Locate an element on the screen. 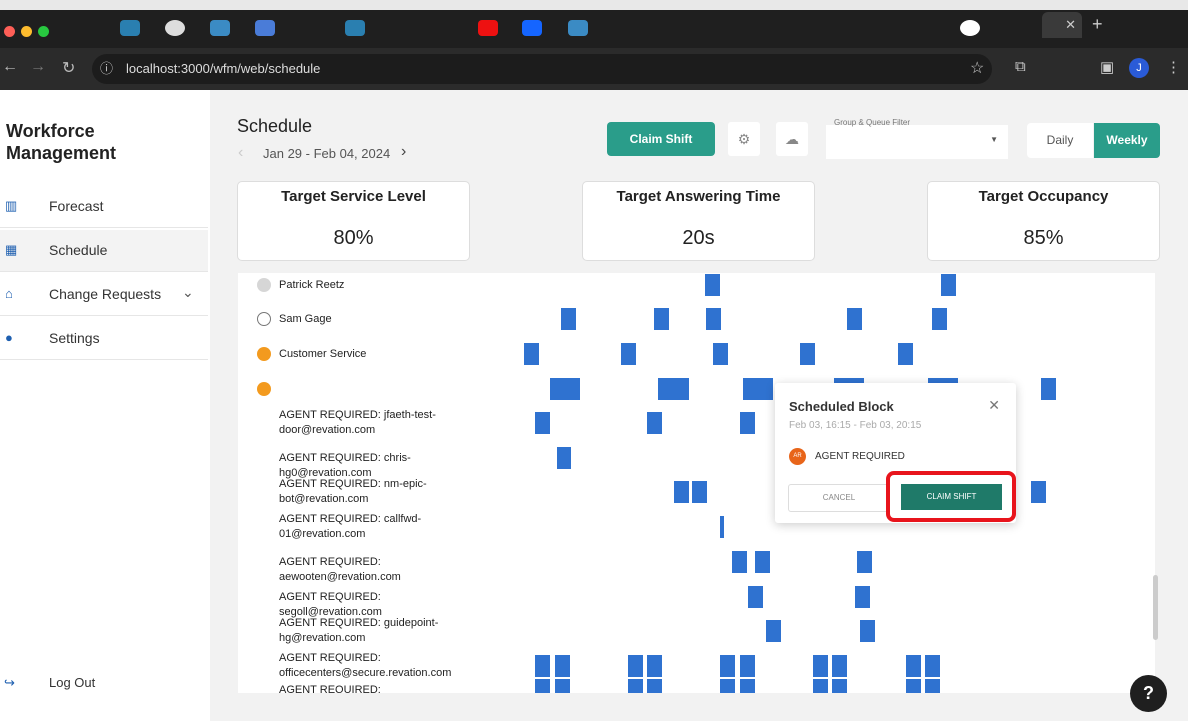 This screenshot has height=721, width=1188. sidebar-item-forecast: ▥ Forecast is located at coordinates (104, 207).